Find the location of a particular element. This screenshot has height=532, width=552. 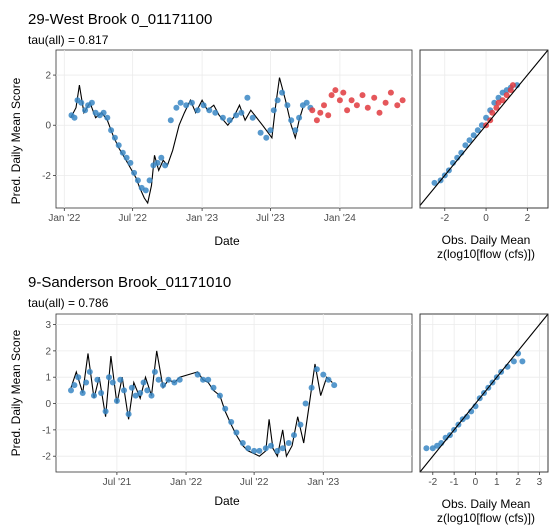

scatter-x-label-line1: Obs. Daily Mean is located at coordinates (486, 240).